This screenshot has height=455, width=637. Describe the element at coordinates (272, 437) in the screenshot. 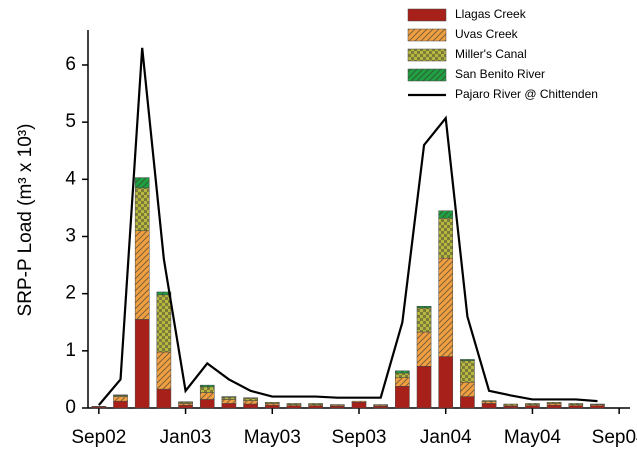

I see `x-tick-label: May03` at that location.